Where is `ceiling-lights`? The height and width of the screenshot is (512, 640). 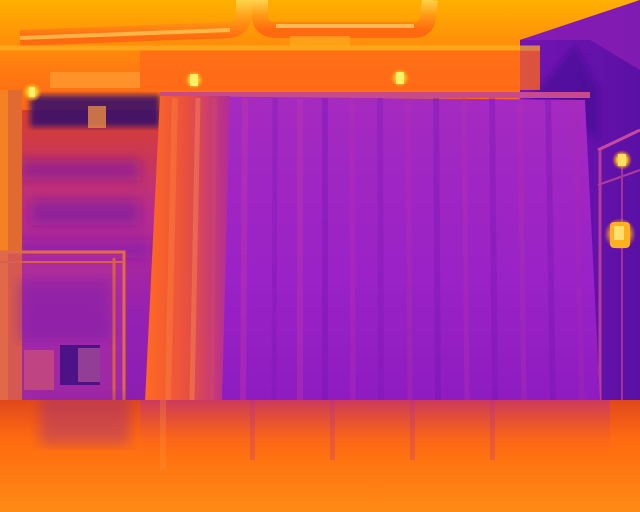 ceiling-lights is located at coordinates (216, 98).